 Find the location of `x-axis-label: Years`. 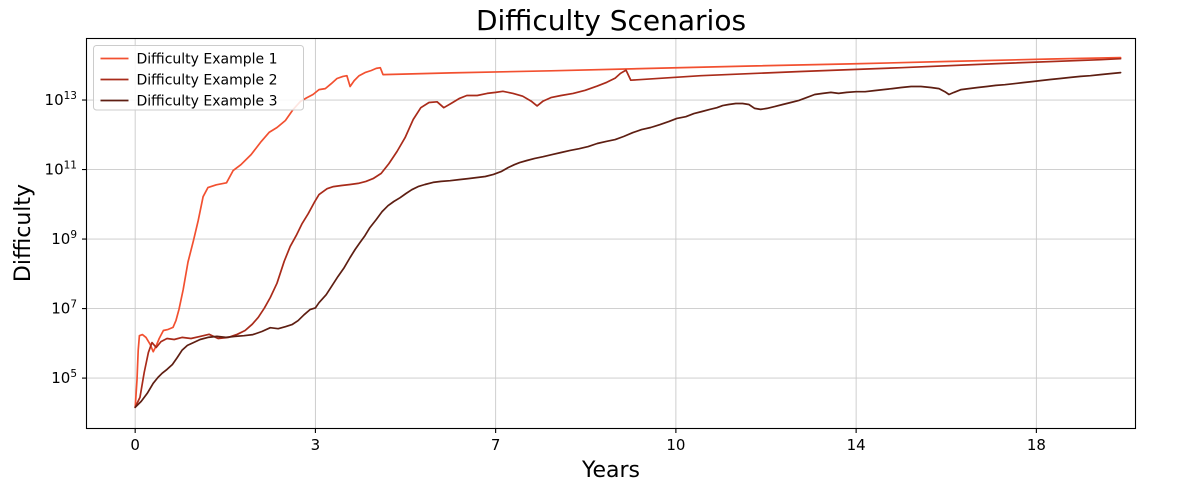

x-axis-label: Years is located at coordinates (610, 470).